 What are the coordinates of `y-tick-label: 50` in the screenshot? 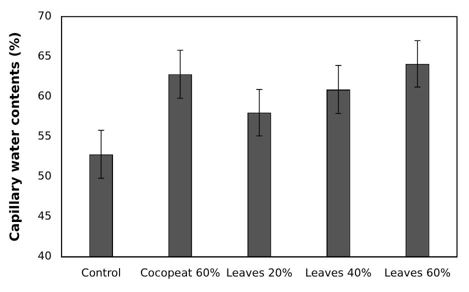 It's located at (45, 176).